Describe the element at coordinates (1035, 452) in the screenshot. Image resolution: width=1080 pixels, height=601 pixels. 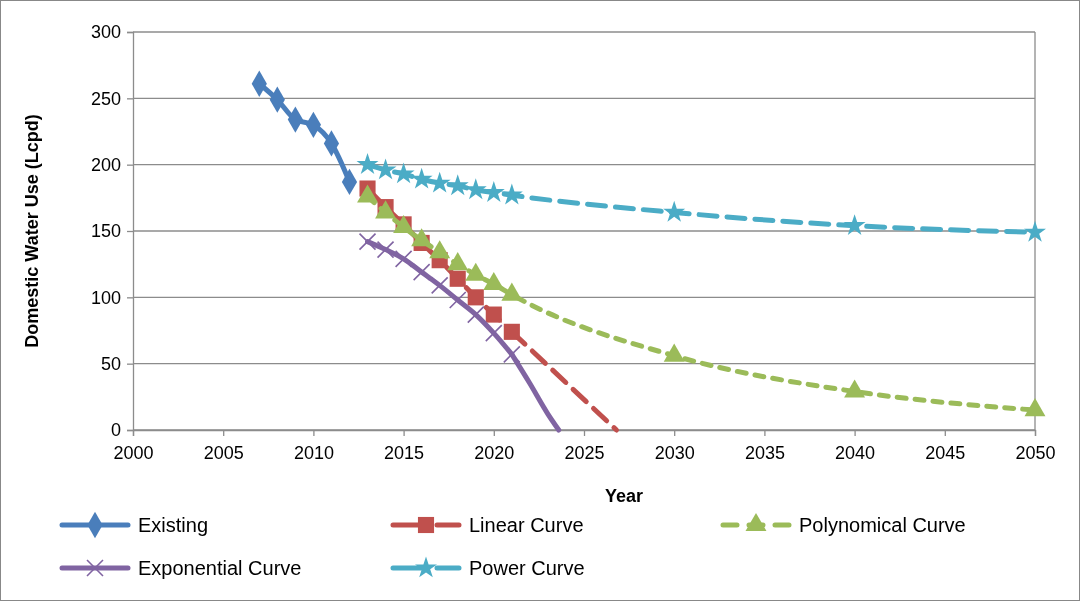
I see `x-tick-label: 2050` at that location.